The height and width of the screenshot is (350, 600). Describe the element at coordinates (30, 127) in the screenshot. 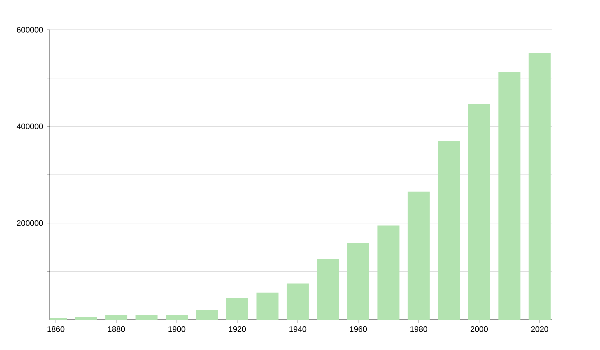

I see `y-tick-label: 400000` at that location.